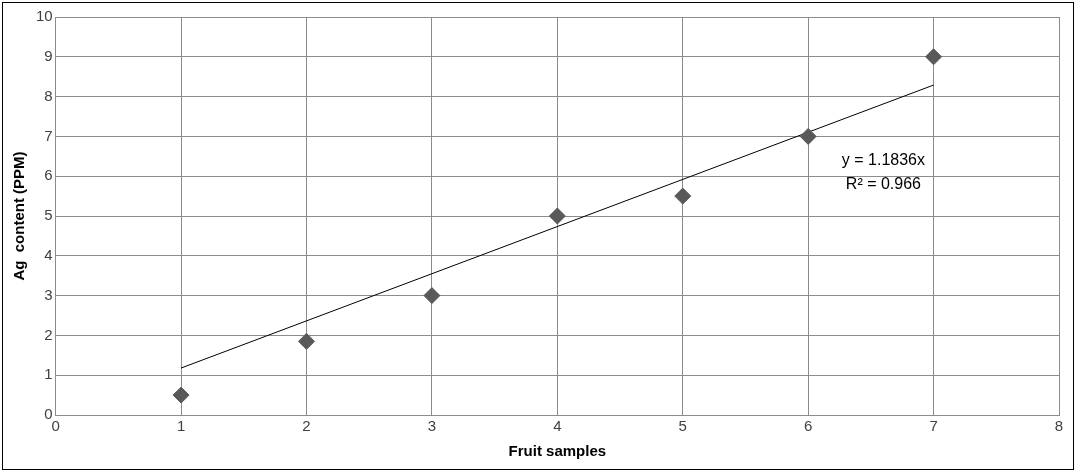 This screenshot has height=474, width=1078. What do you see at coordinates (48, 334) in the screenshot?
I see `y-tick-label: 2` at bounding box center [48, 334].